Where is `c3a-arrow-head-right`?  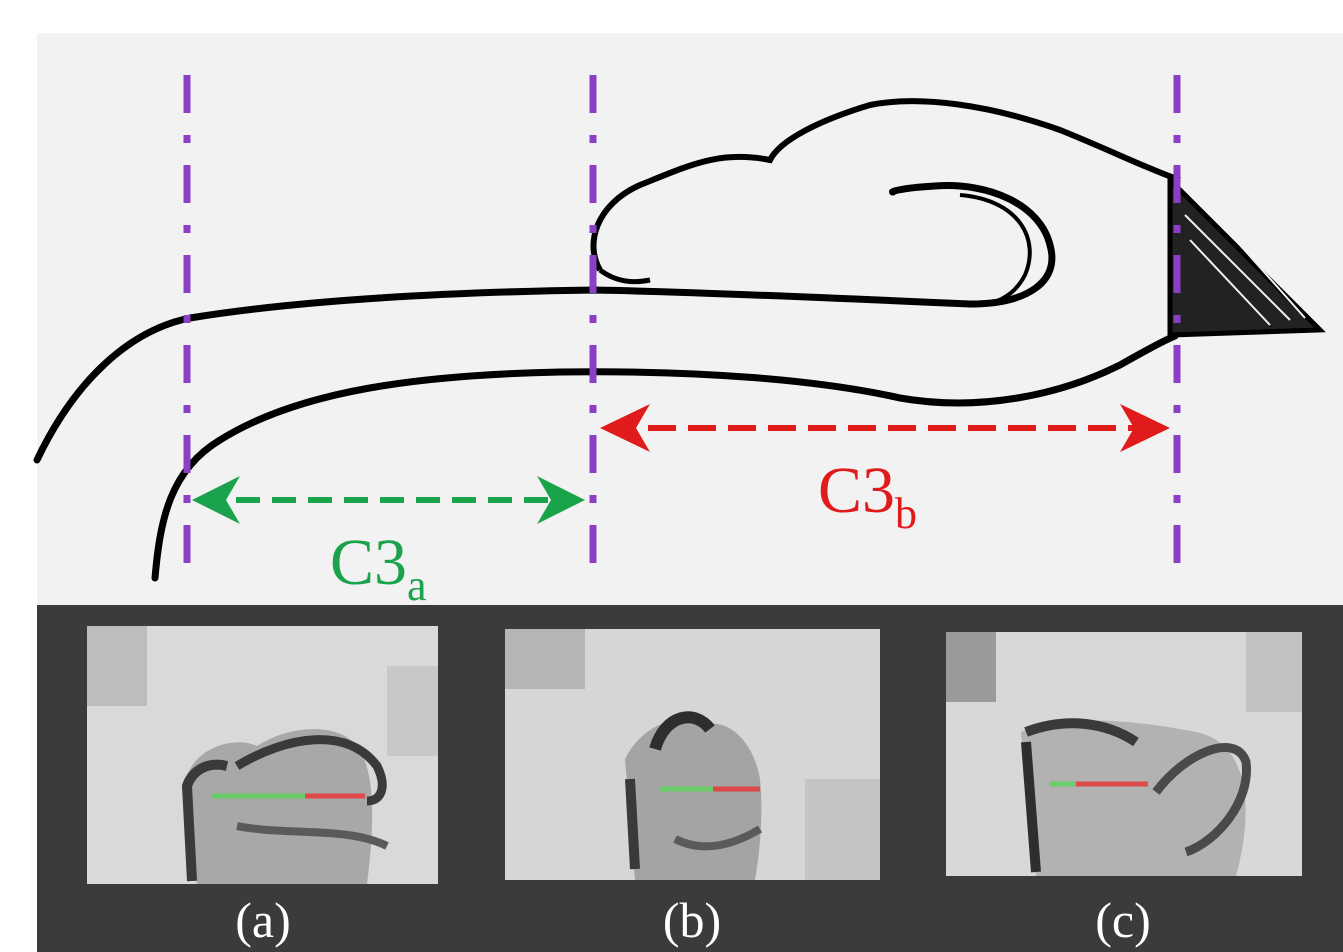 c3a-arrow-head-right is located at coordinates (561, 500).